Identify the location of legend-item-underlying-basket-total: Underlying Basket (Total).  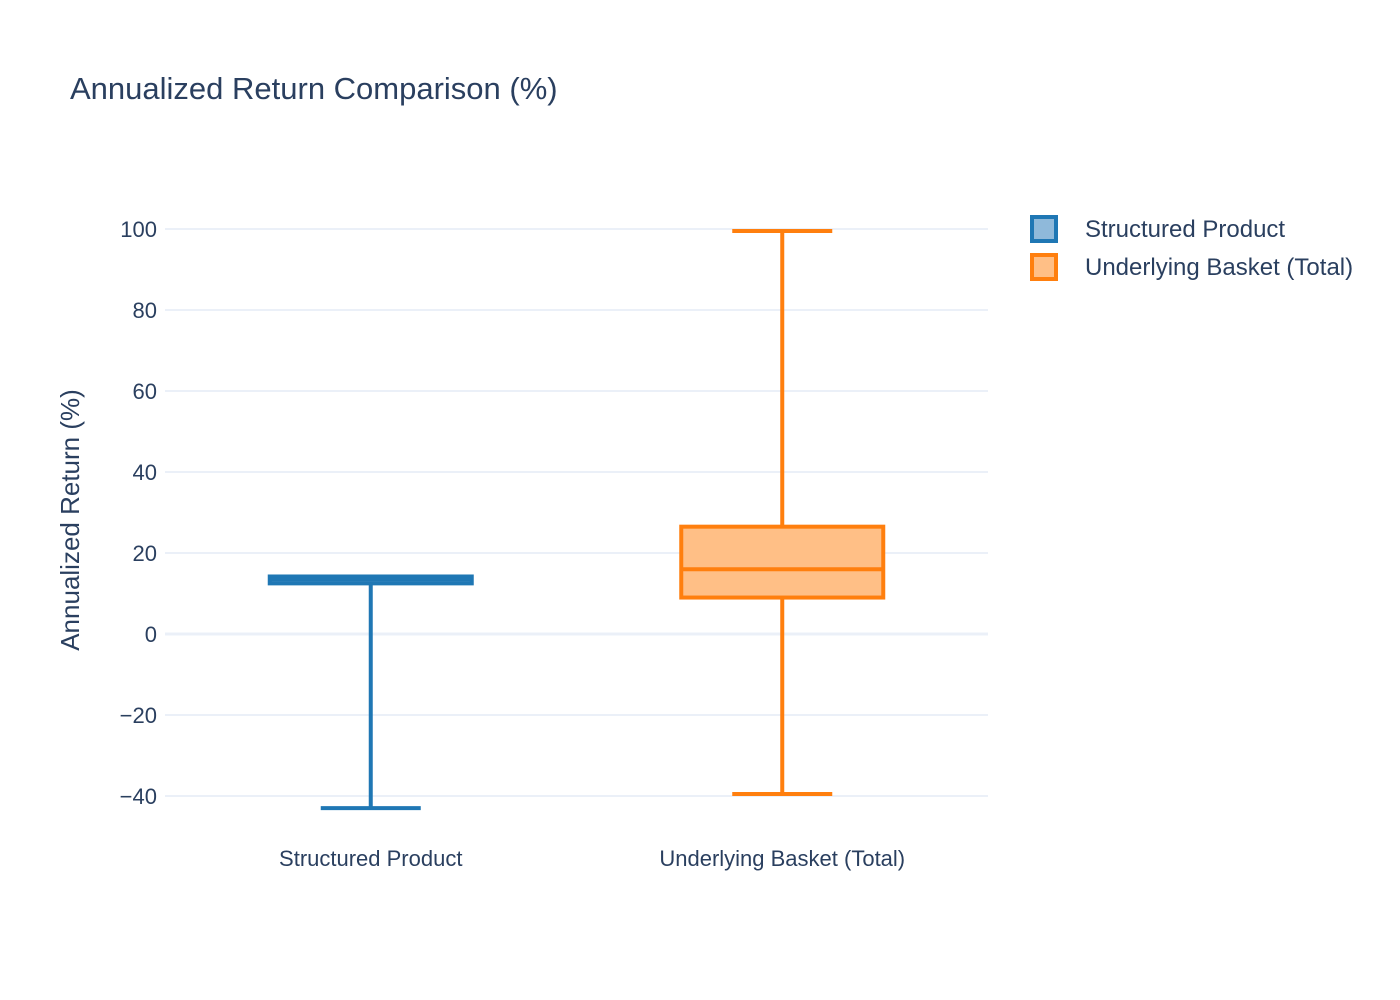
(1191, 267).